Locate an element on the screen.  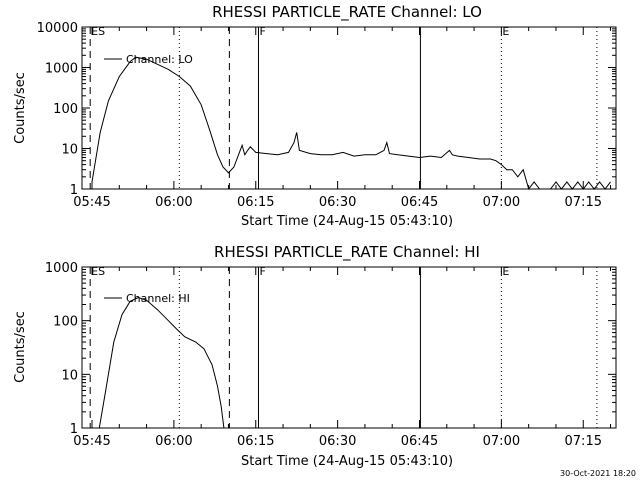
chart-title-lo: RHESSI PARTICLE_RATE Channel: LO is located at coordinates (347, 12).